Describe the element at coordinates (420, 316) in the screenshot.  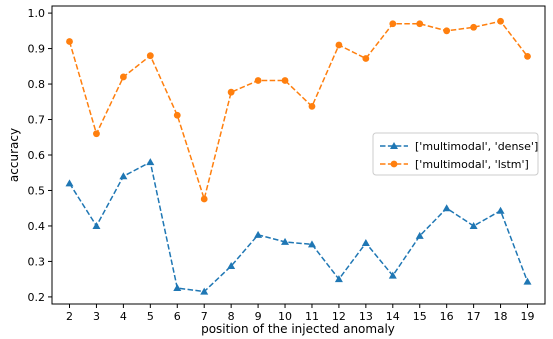
I see `x-tick-label: 15` at that location.